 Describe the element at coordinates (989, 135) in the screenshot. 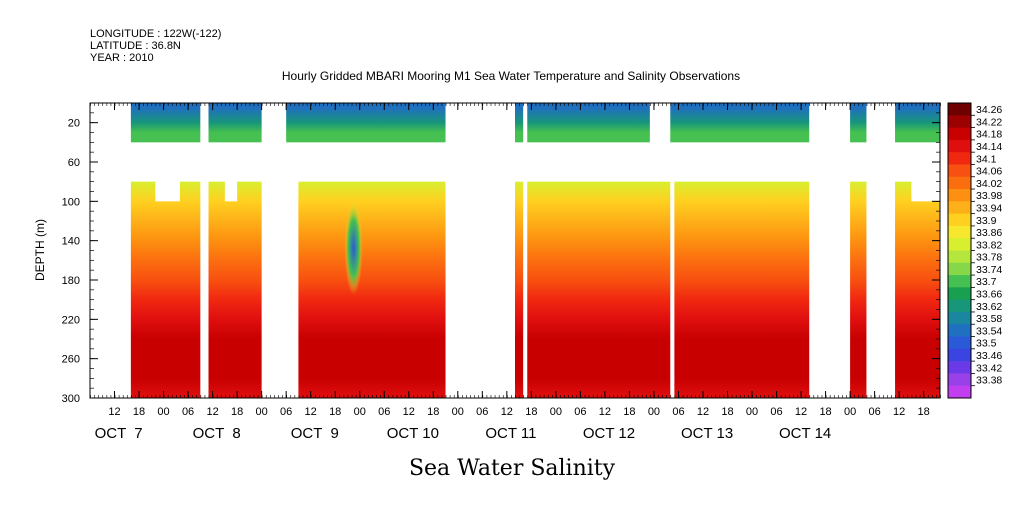

I see `colorbar-label: 34.18` at that location.